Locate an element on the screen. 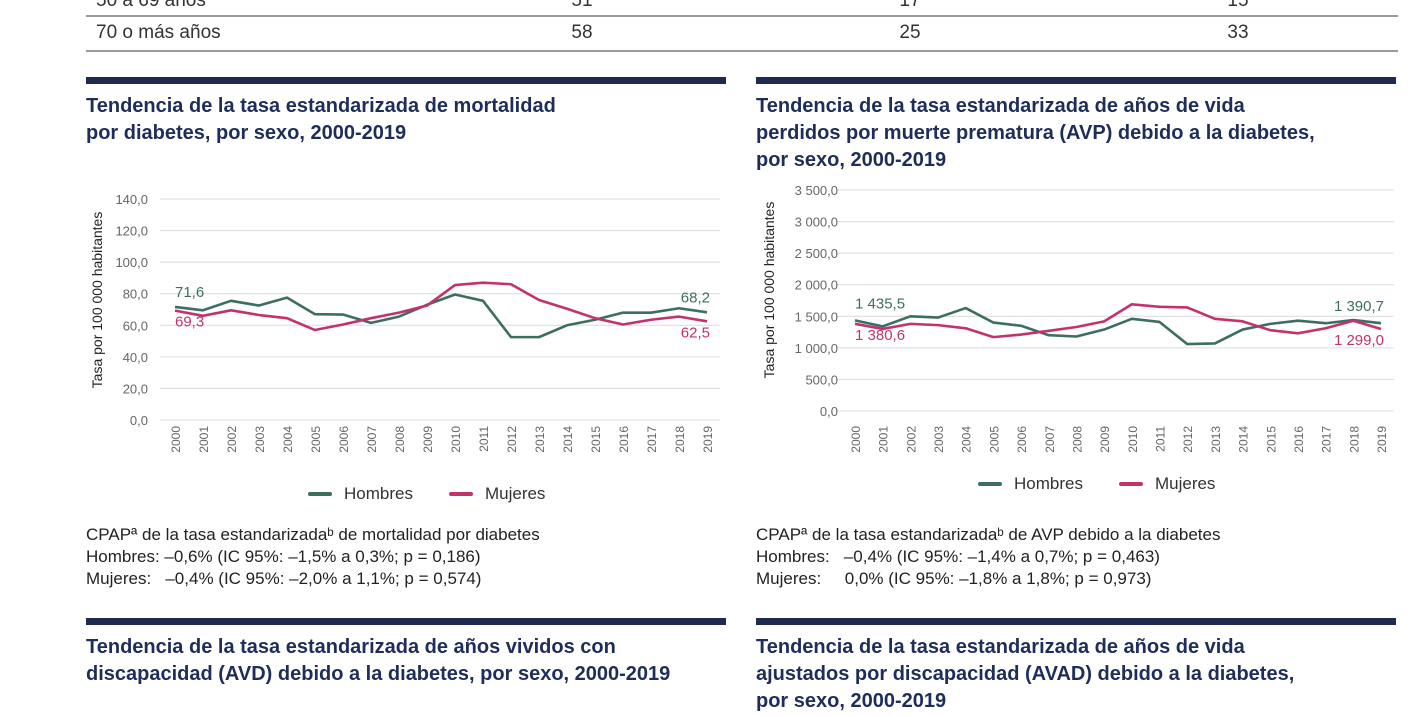 The height and width of the screenshot is (715, 1420). y-tick-label: 120,0 is located at coordinates (131, 231).